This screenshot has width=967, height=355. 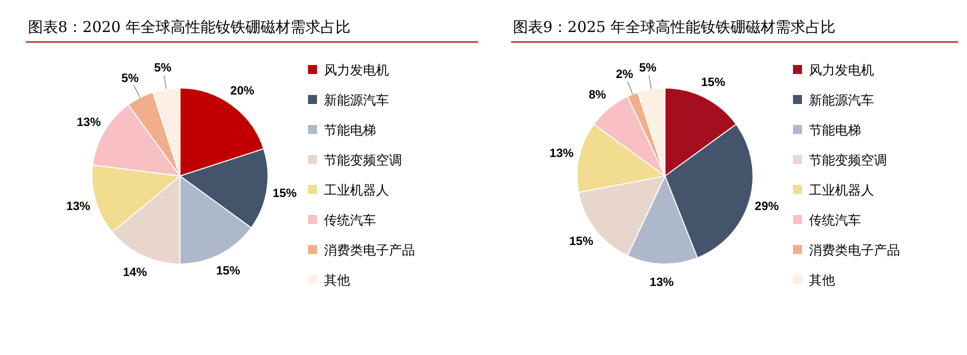 I want to click on data-label: 14%, so click(x=135, y=272).